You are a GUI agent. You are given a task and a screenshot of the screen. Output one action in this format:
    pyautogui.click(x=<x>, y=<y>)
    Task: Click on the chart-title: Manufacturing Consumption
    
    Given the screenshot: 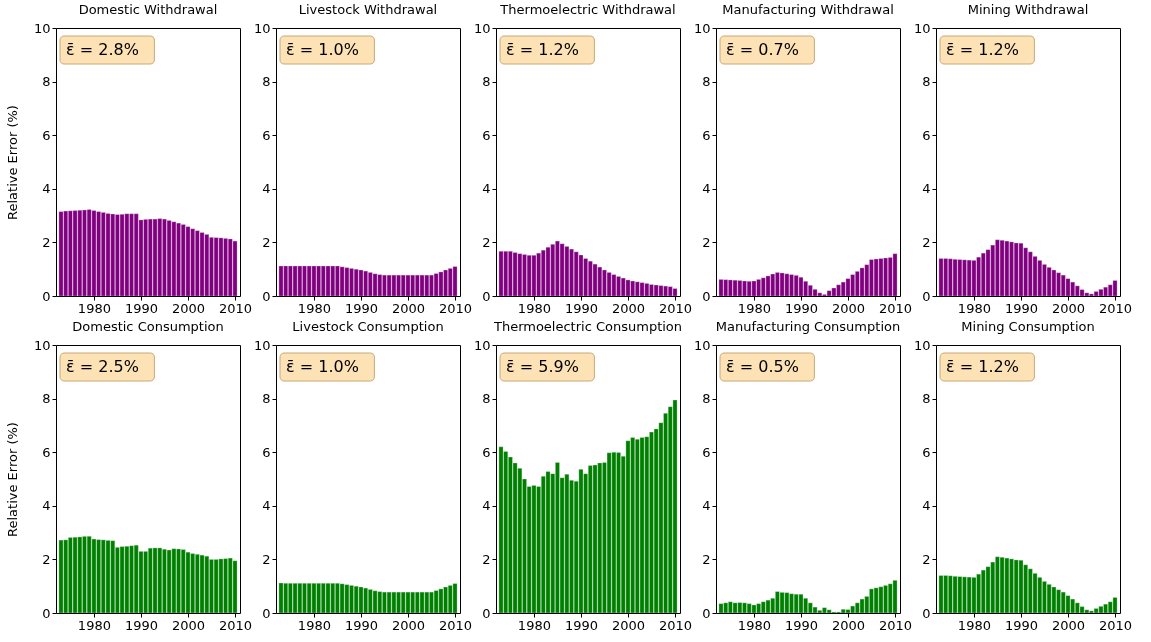 What is the action you would take?
    pyautogui.click(x=808, y=326)
    